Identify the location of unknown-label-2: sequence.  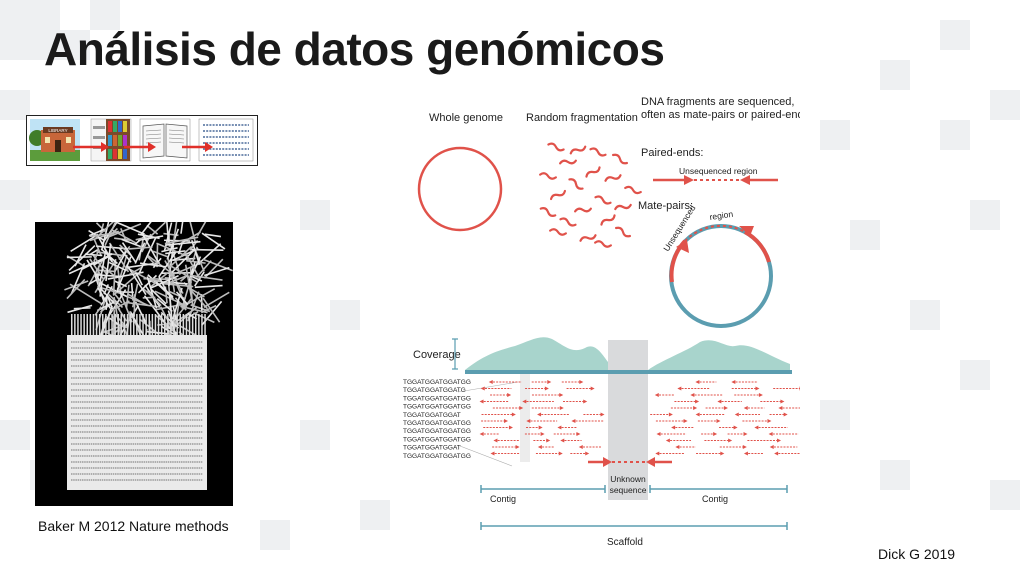
(628, 490).